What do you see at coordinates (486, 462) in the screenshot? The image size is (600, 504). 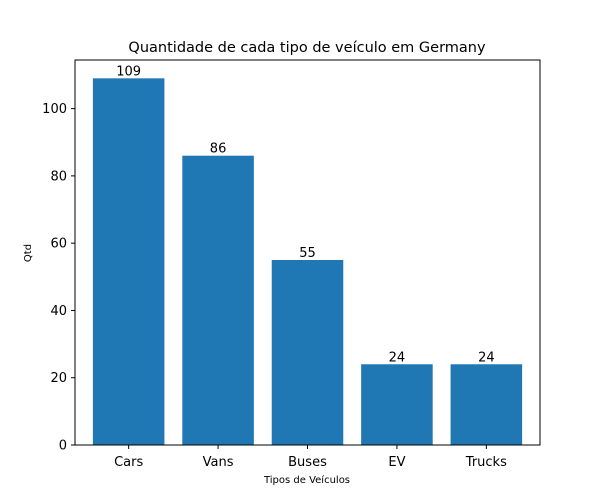 I see `x-tick-label-trucks: Trucks` at bounding box center [486, 462].